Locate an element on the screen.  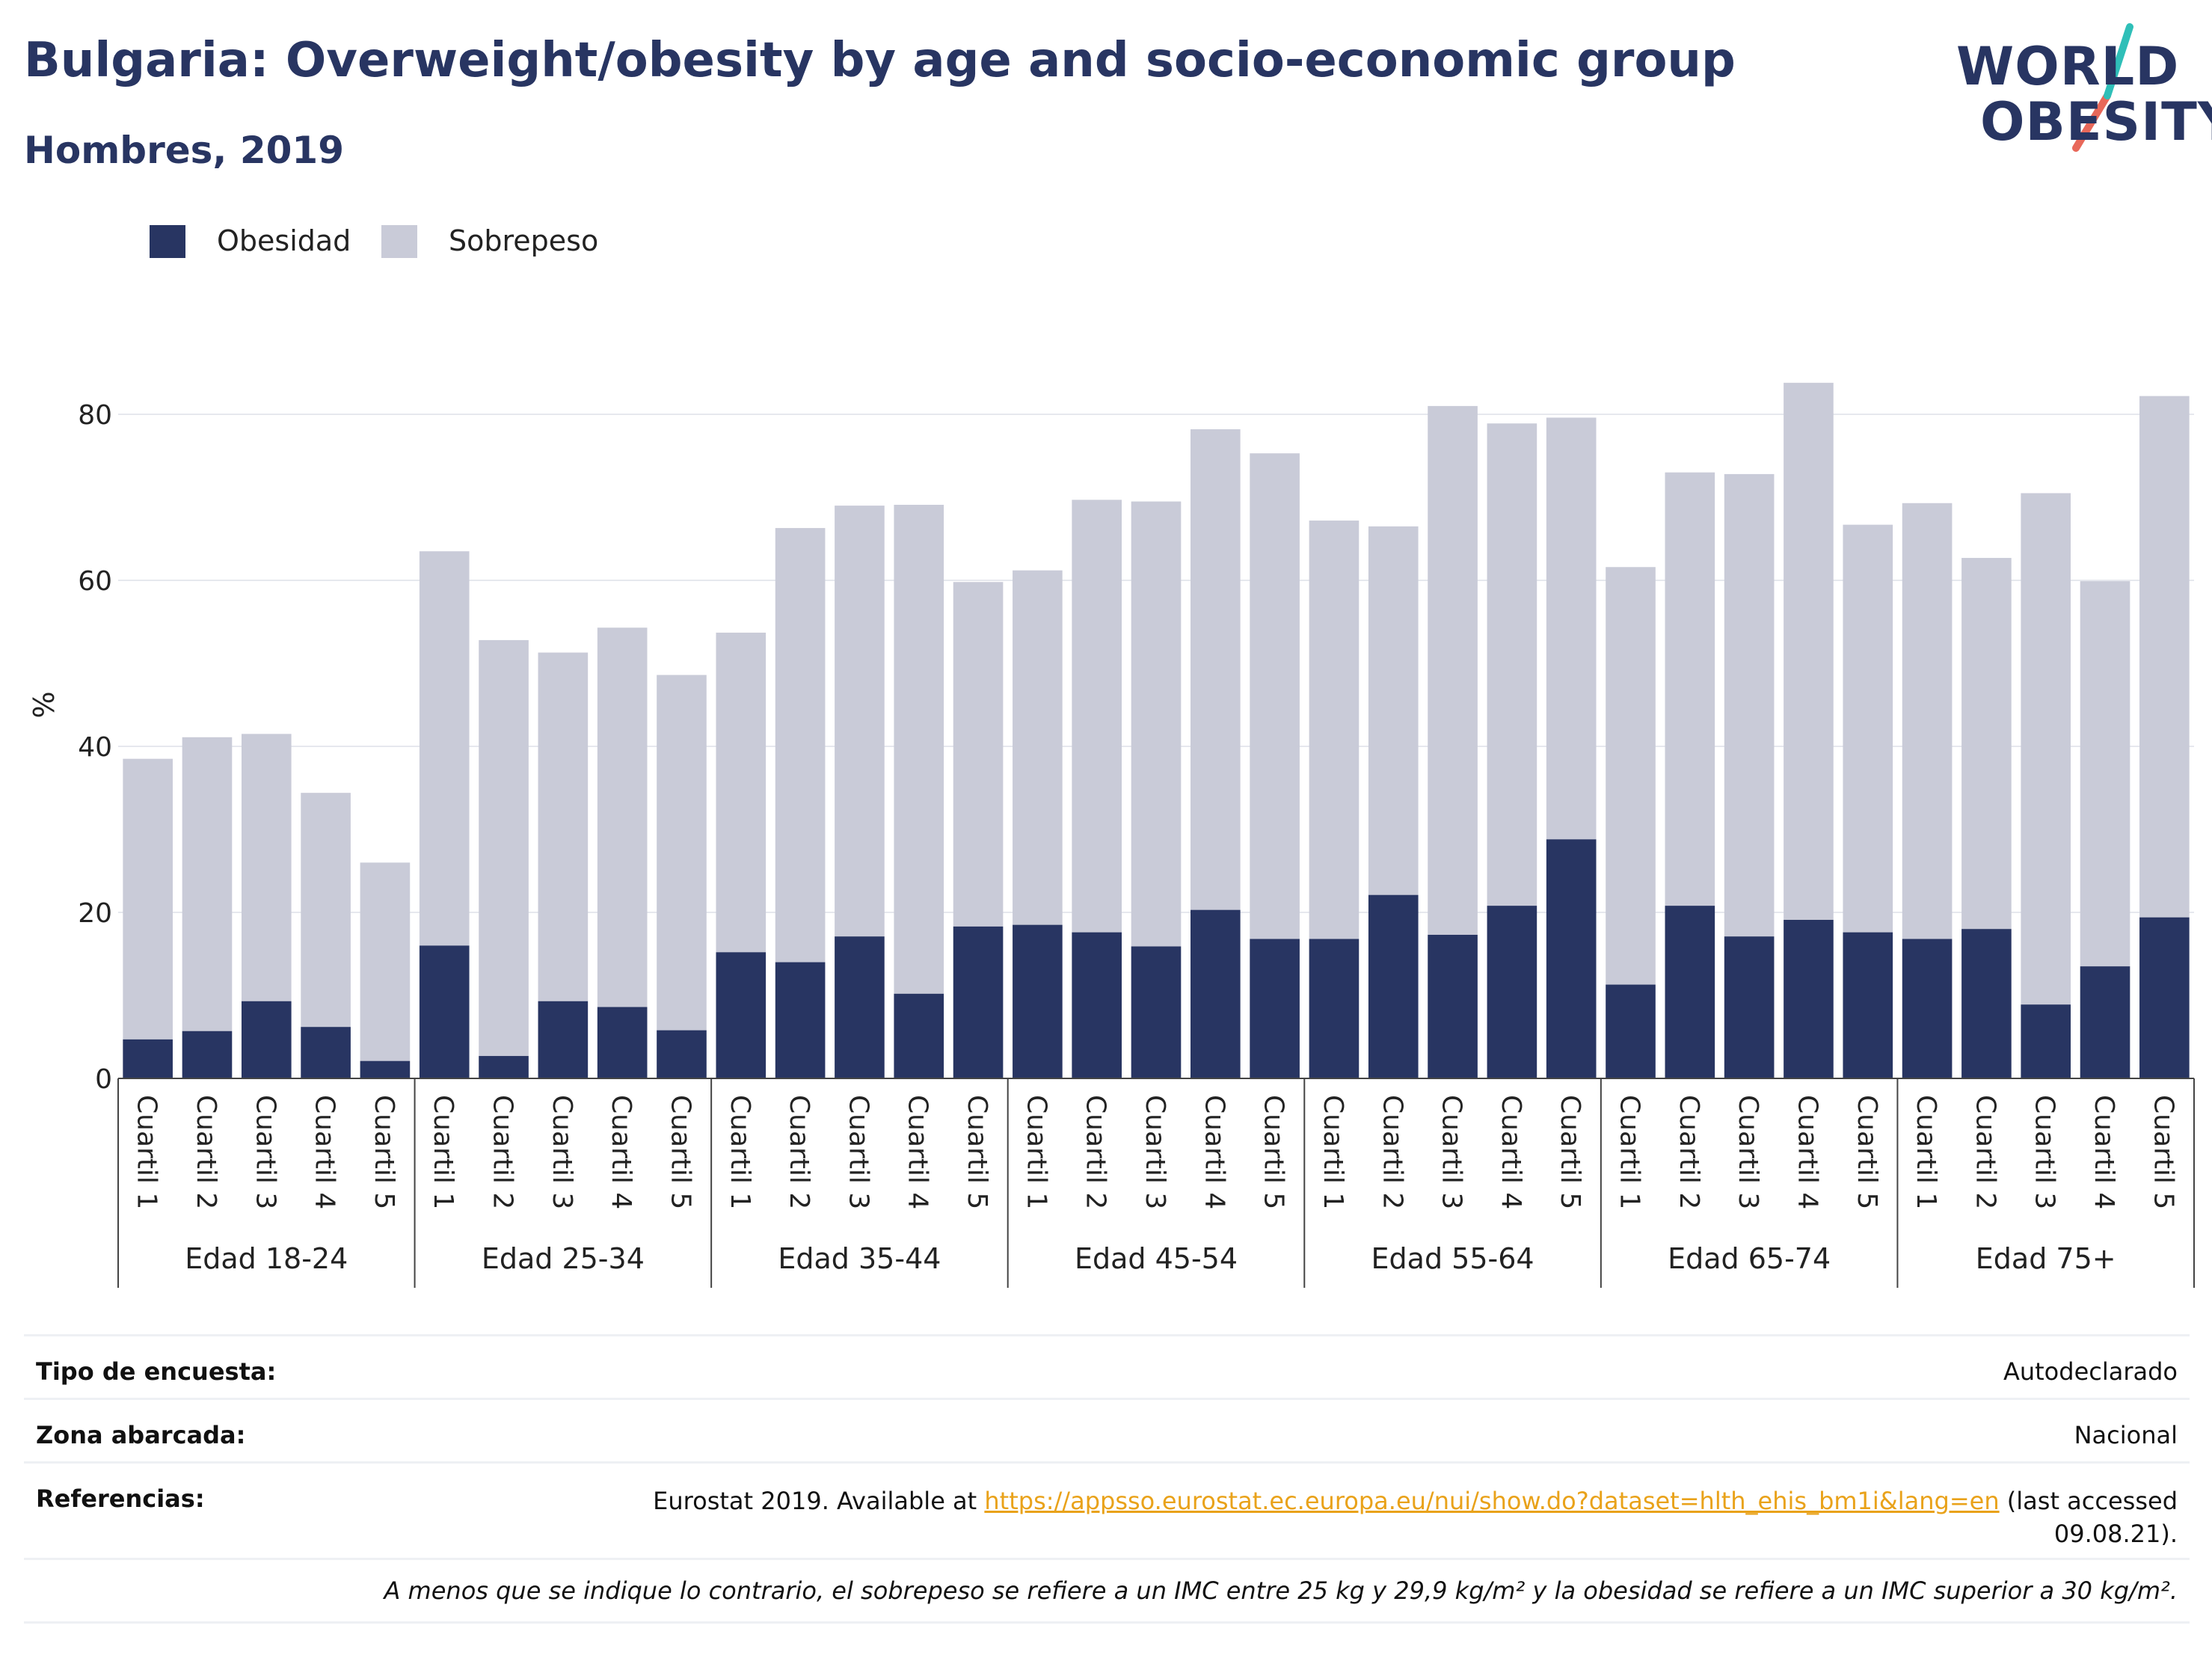
x-tick-label-15: Cuartil 5 is located at coordinates (977, 1152).